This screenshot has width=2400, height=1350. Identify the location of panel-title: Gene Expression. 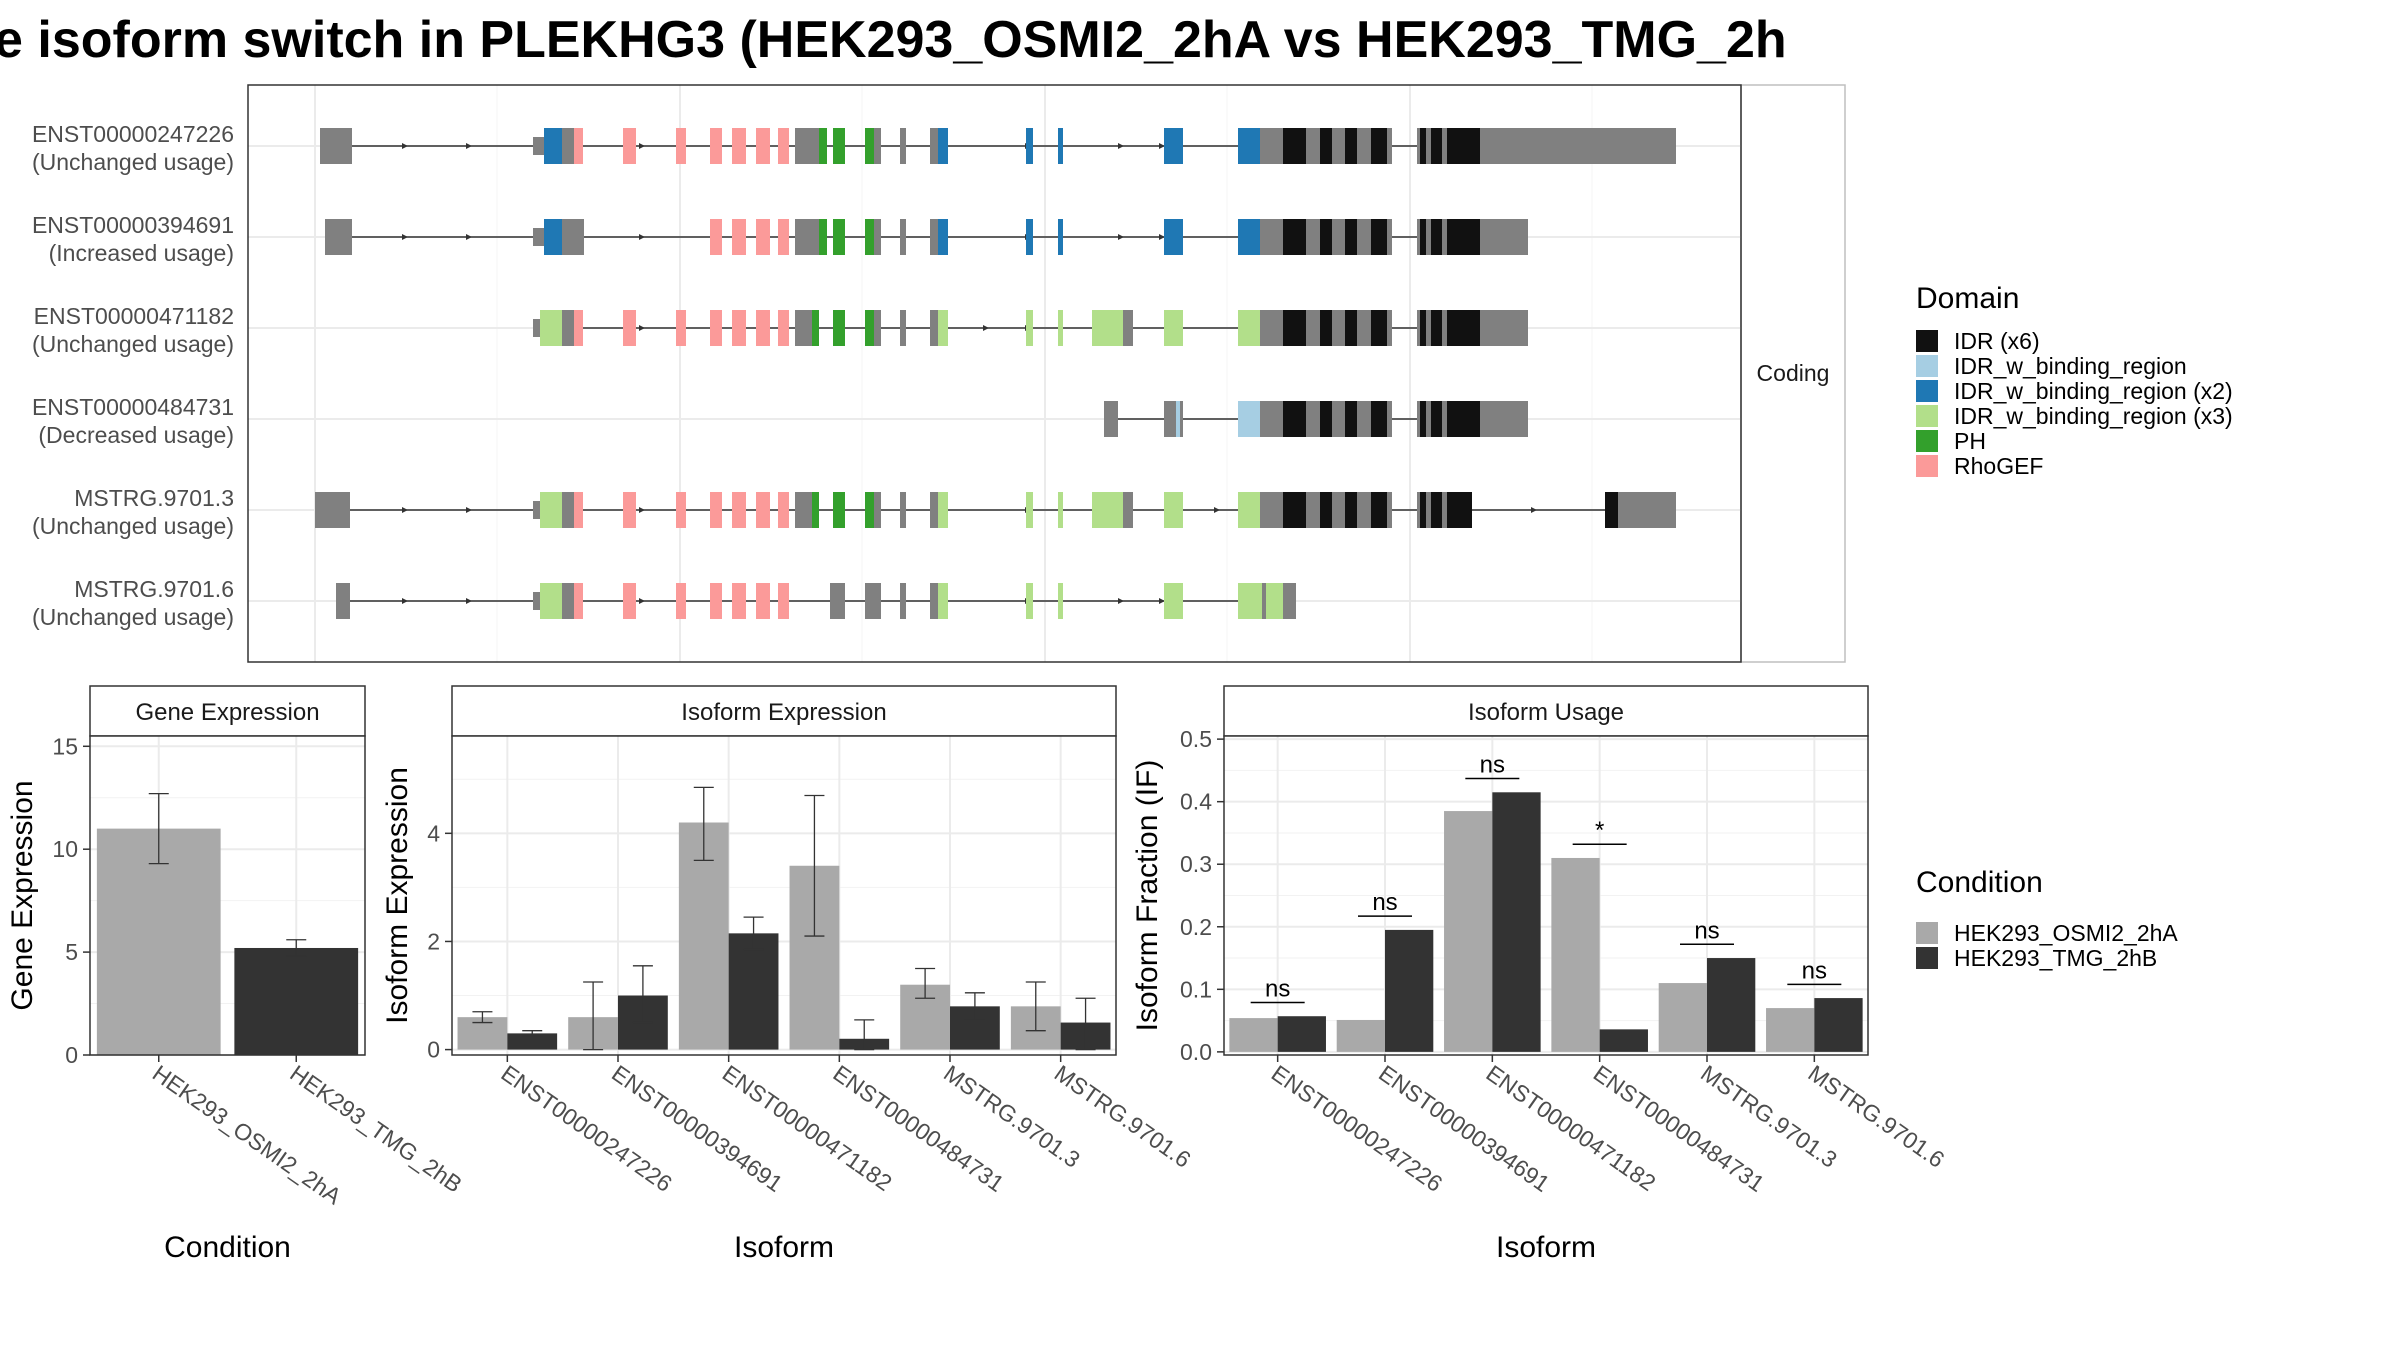
(227, 712).